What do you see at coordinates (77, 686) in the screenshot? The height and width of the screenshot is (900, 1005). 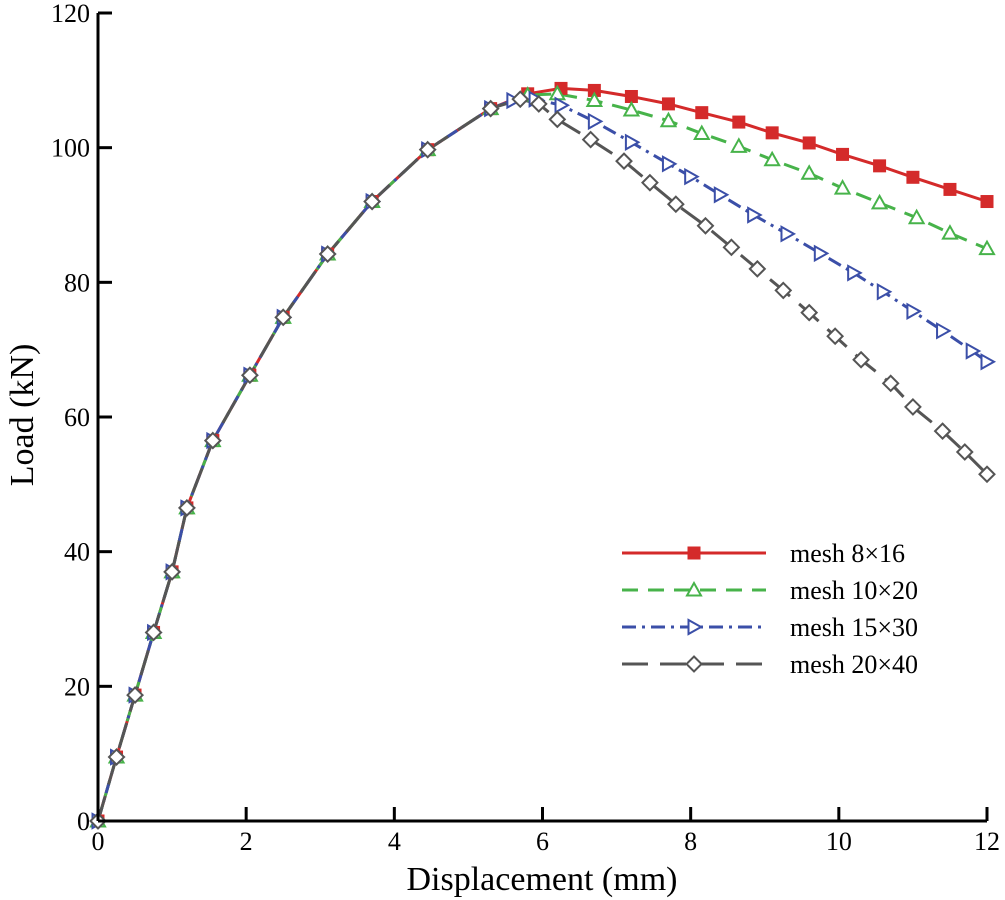 I see `y-tick-label: 20` at bounding box center [77, 686].